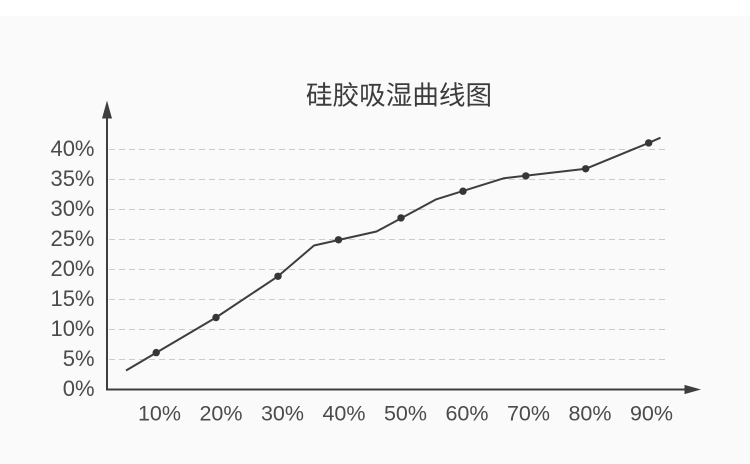  I want to click on svg-text: 25%, so click(72, 238).